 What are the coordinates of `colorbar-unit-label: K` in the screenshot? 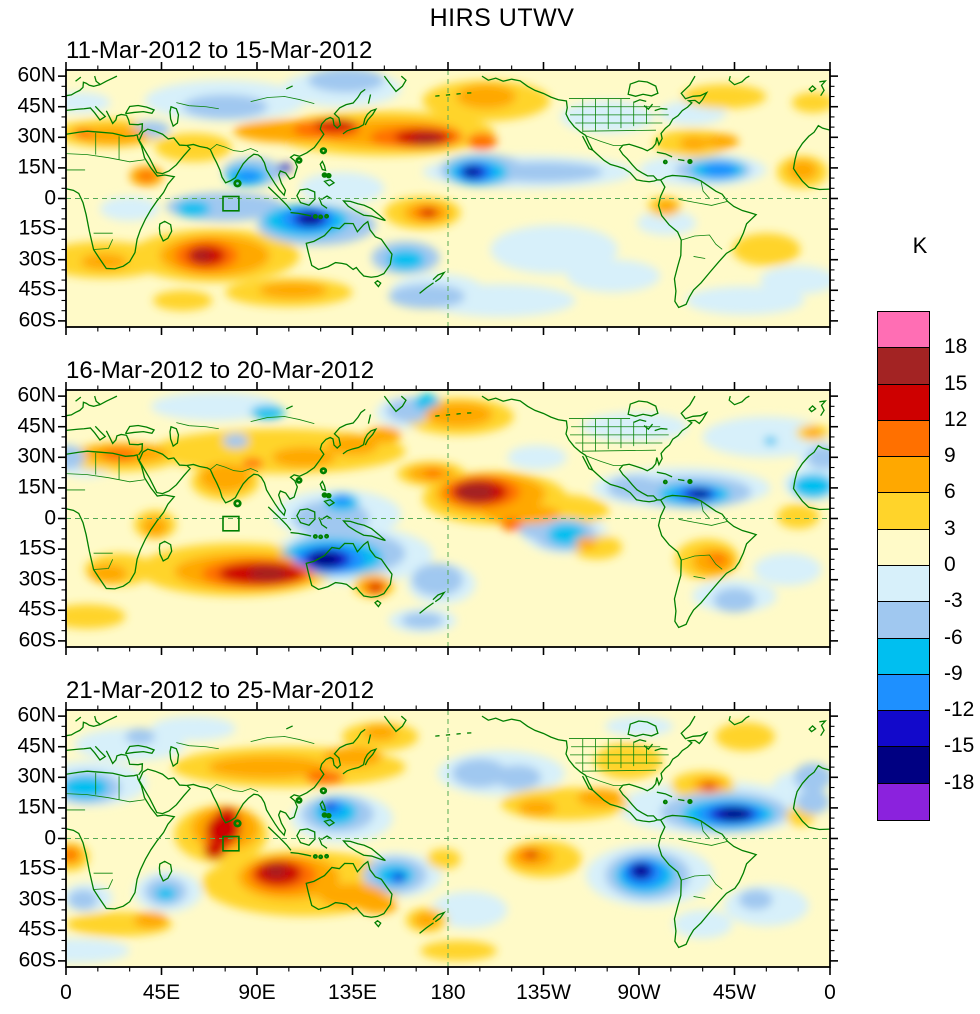 It's located at (920, 245).